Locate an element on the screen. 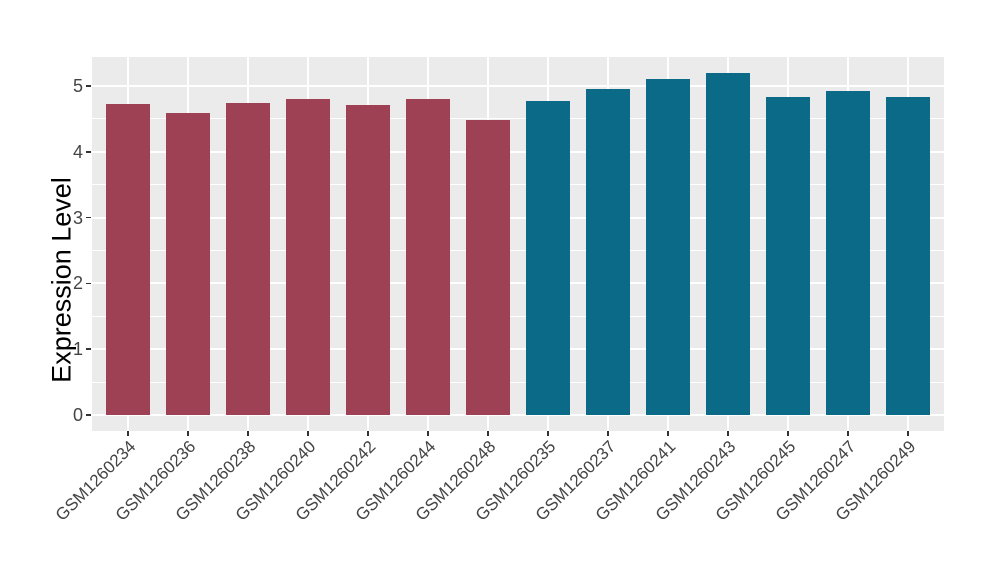 This screenshot has width=1000, height=580. bar-GSM1260241 is located at coordinates (668, 247).